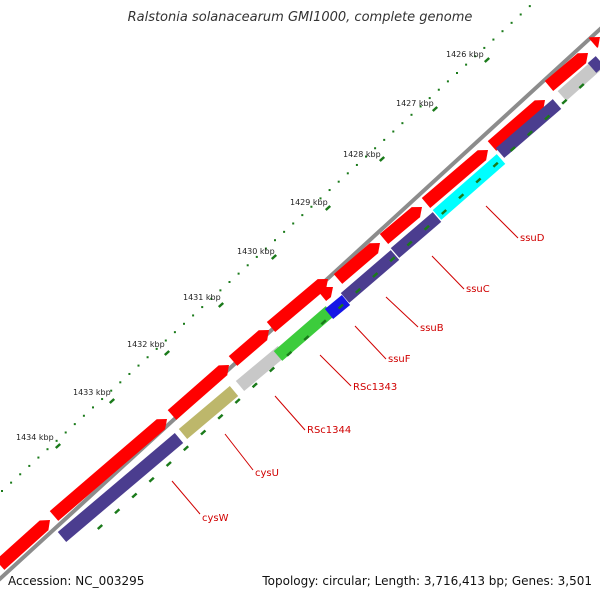  I want to click on gene-RSc1344, so click(261, 368).